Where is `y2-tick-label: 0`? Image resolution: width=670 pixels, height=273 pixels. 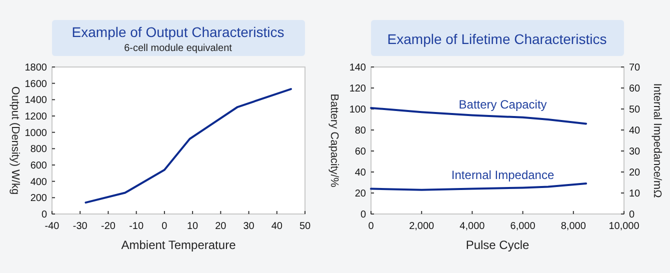 y2-tick-label: 0 is located at coordinates (632, 215).